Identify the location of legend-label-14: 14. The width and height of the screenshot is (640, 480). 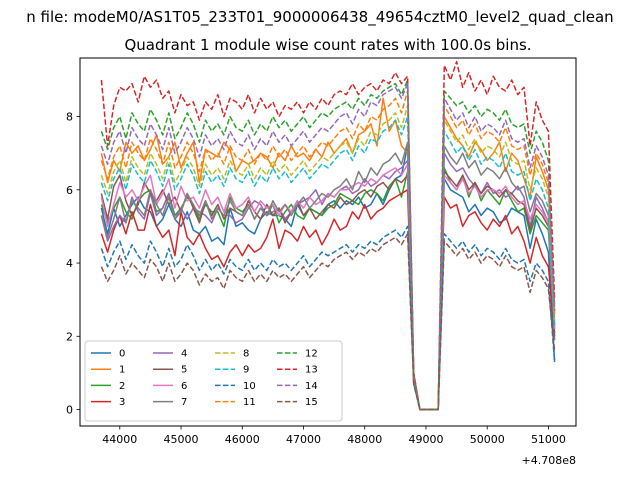
(311, 386).